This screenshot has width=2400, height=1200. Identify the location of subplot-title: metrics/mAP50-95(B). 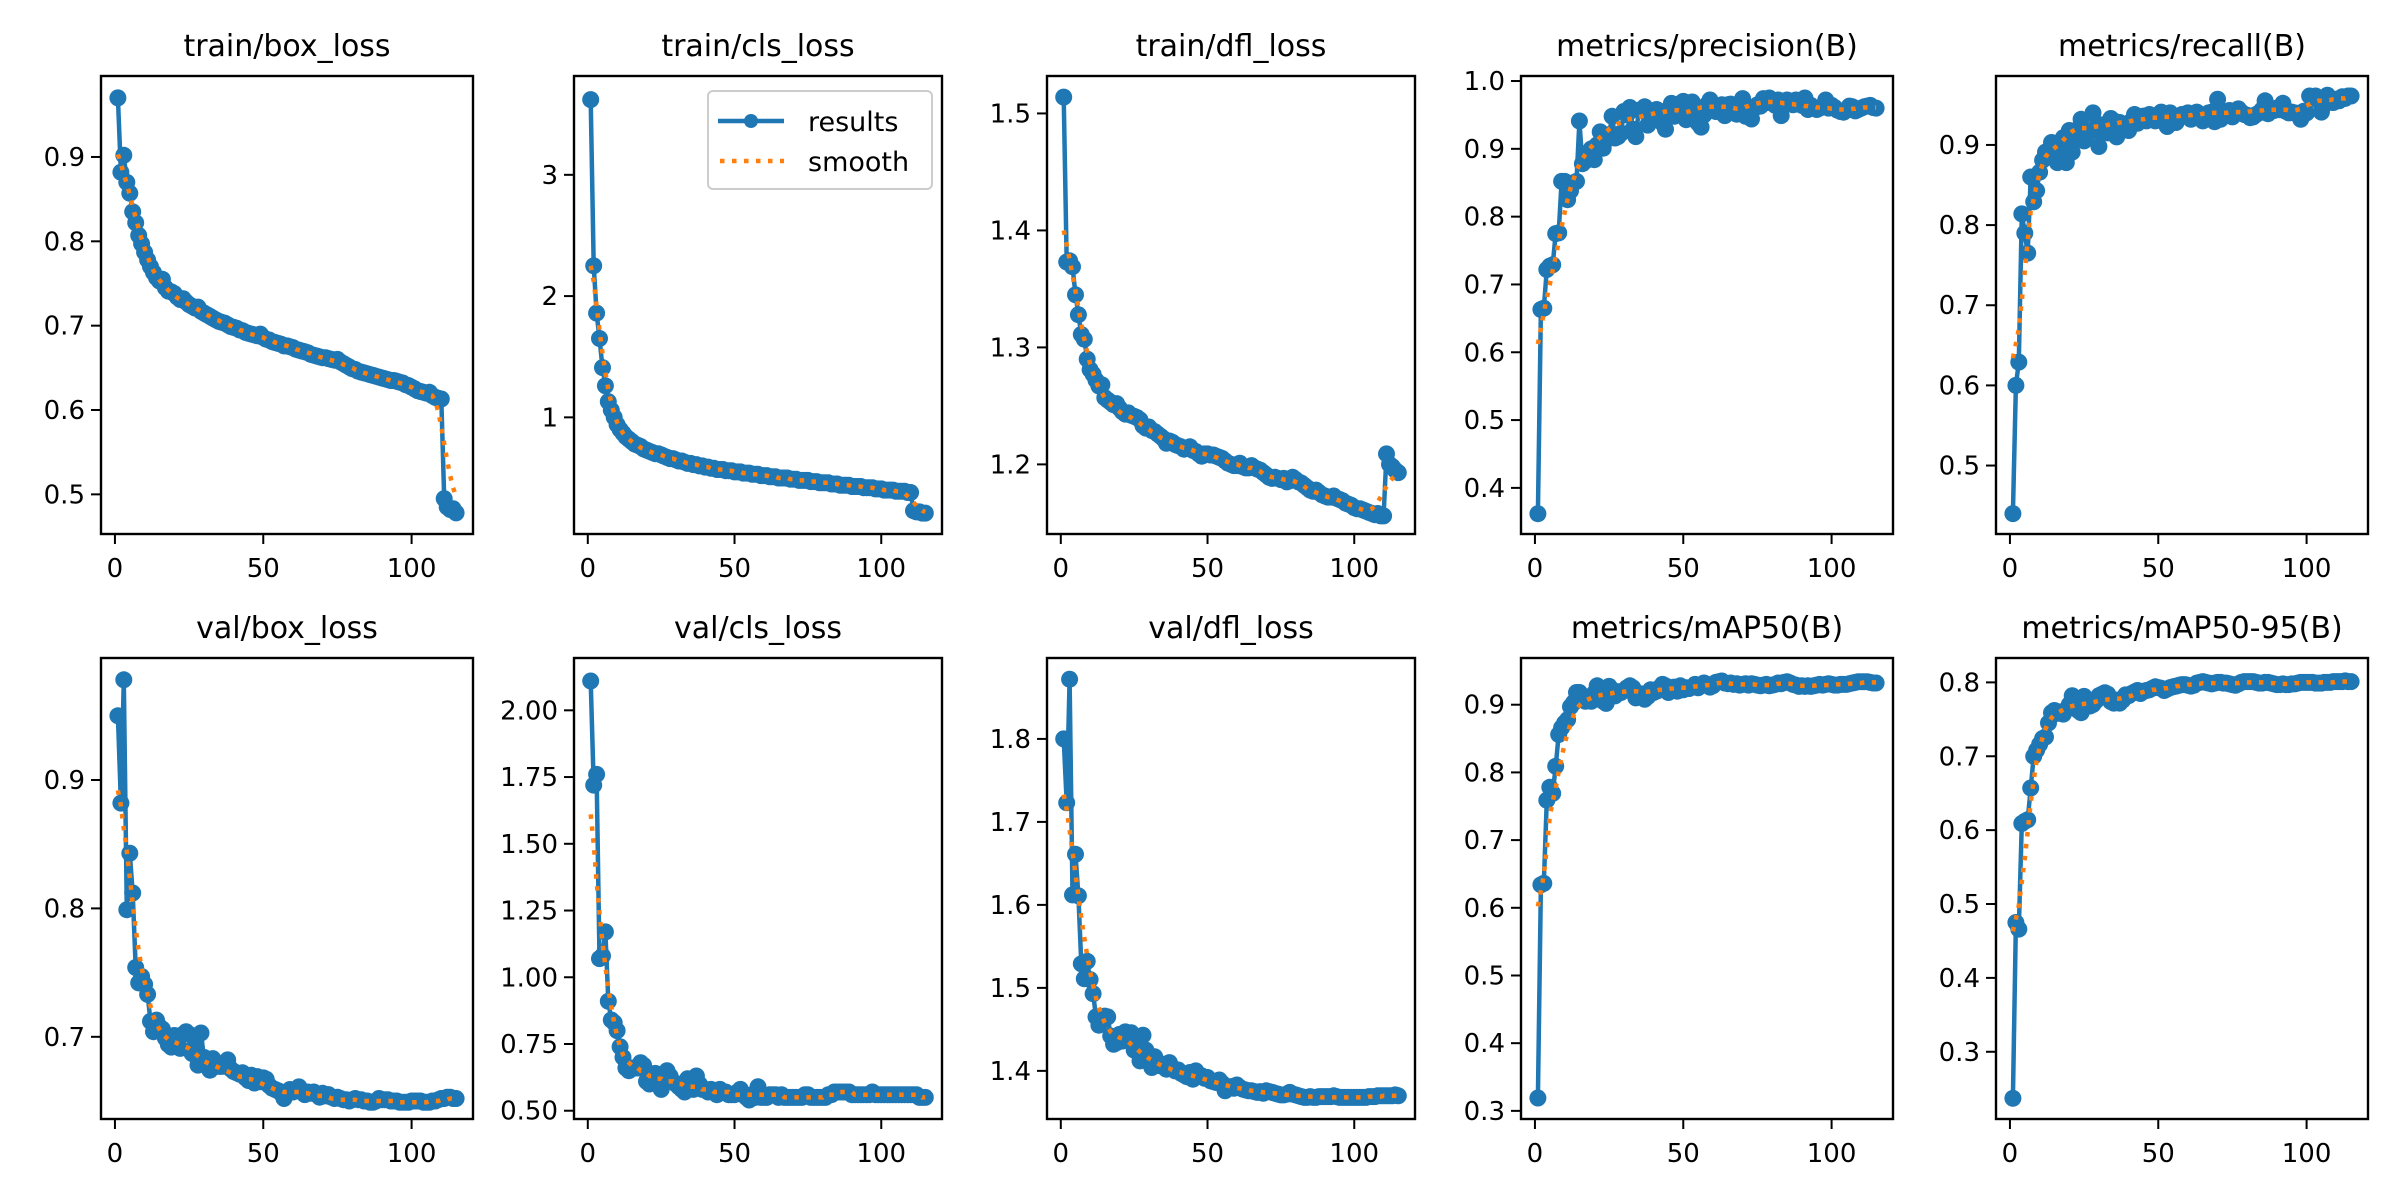
(2181, 628).